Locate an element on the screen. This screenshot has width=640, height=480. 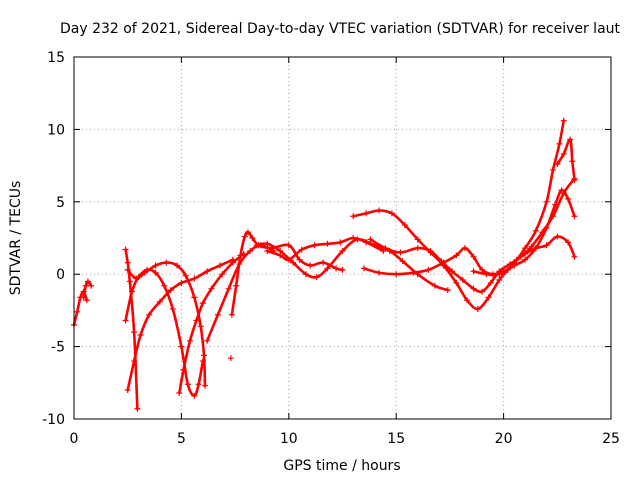
x-tick-label: 5 is located at coordinates (181, 439).